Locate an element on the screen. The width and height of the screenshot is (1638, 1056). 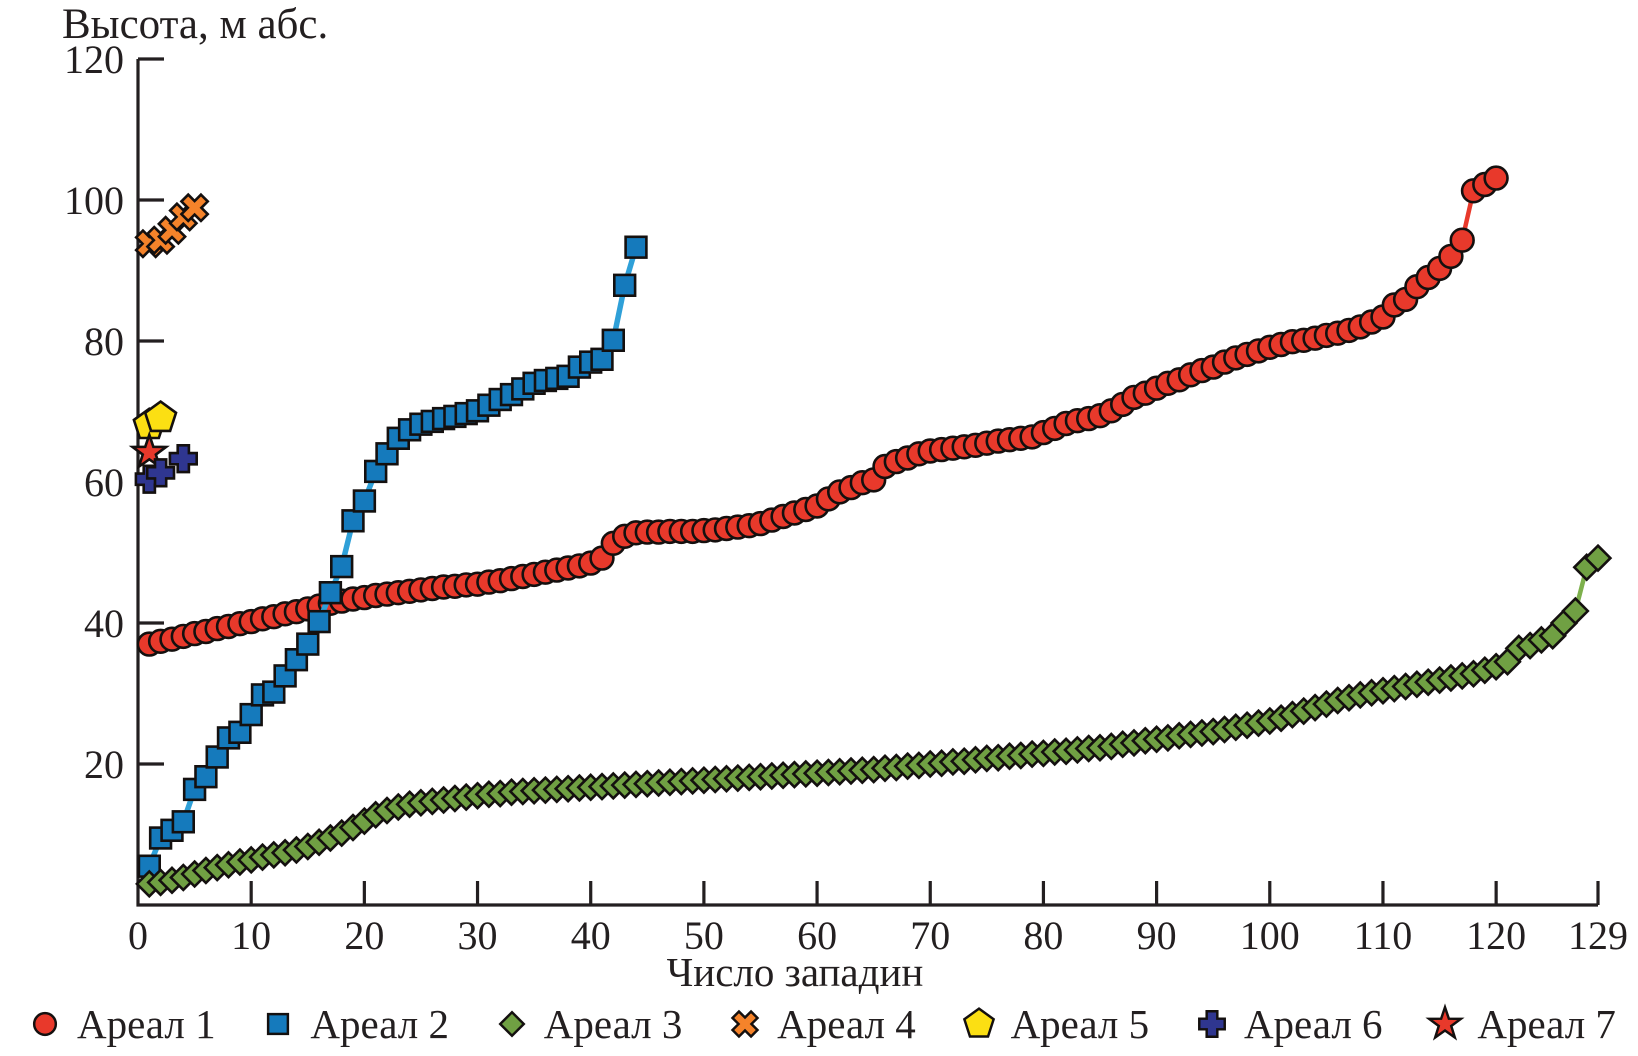
x-tick-label-100: 100 is located at coordinates (1270, 935).